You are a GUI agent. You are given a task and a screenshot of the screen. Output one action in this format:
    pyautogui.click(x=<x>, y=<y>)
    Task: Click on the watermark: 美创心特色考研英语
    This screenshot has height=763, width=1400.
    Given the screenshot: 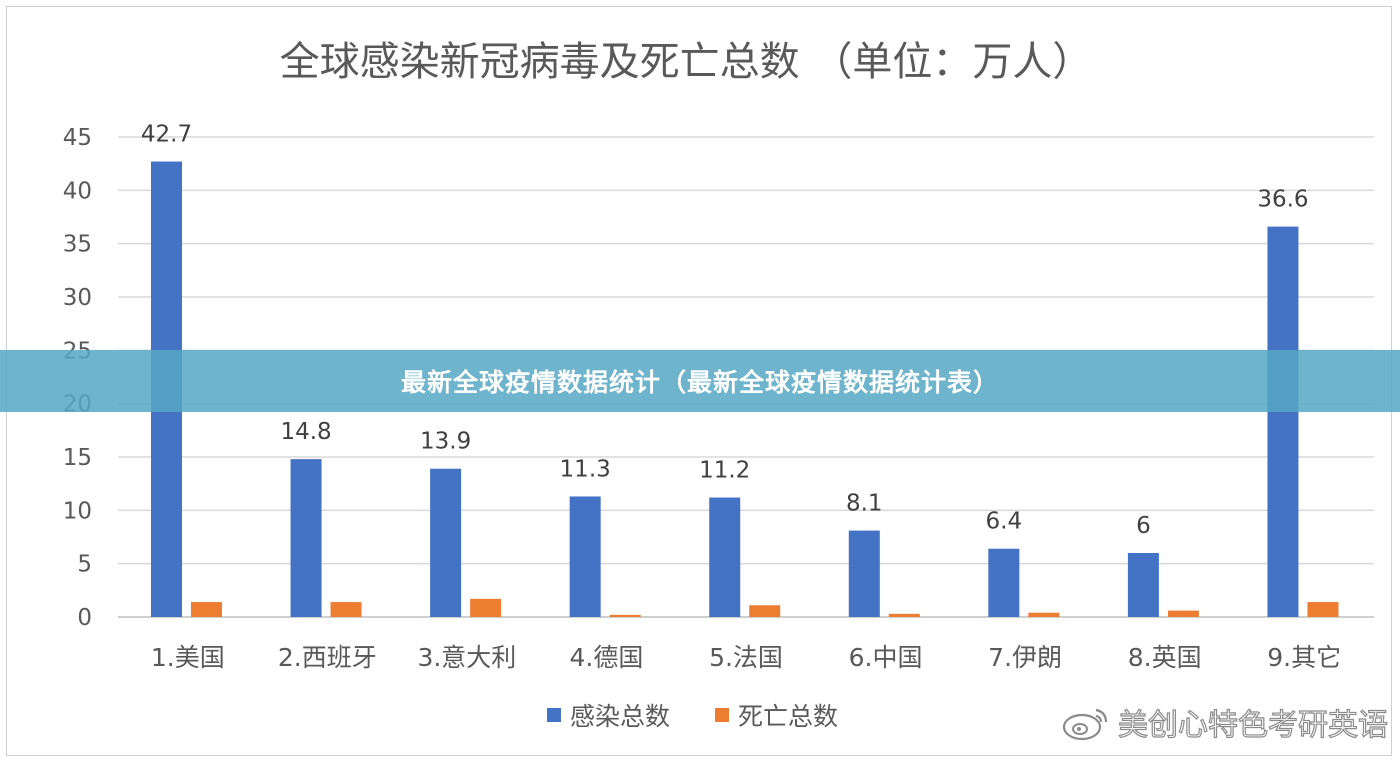 What is the action you would take?
    pyautogui.click(x=1224, y=722)
    